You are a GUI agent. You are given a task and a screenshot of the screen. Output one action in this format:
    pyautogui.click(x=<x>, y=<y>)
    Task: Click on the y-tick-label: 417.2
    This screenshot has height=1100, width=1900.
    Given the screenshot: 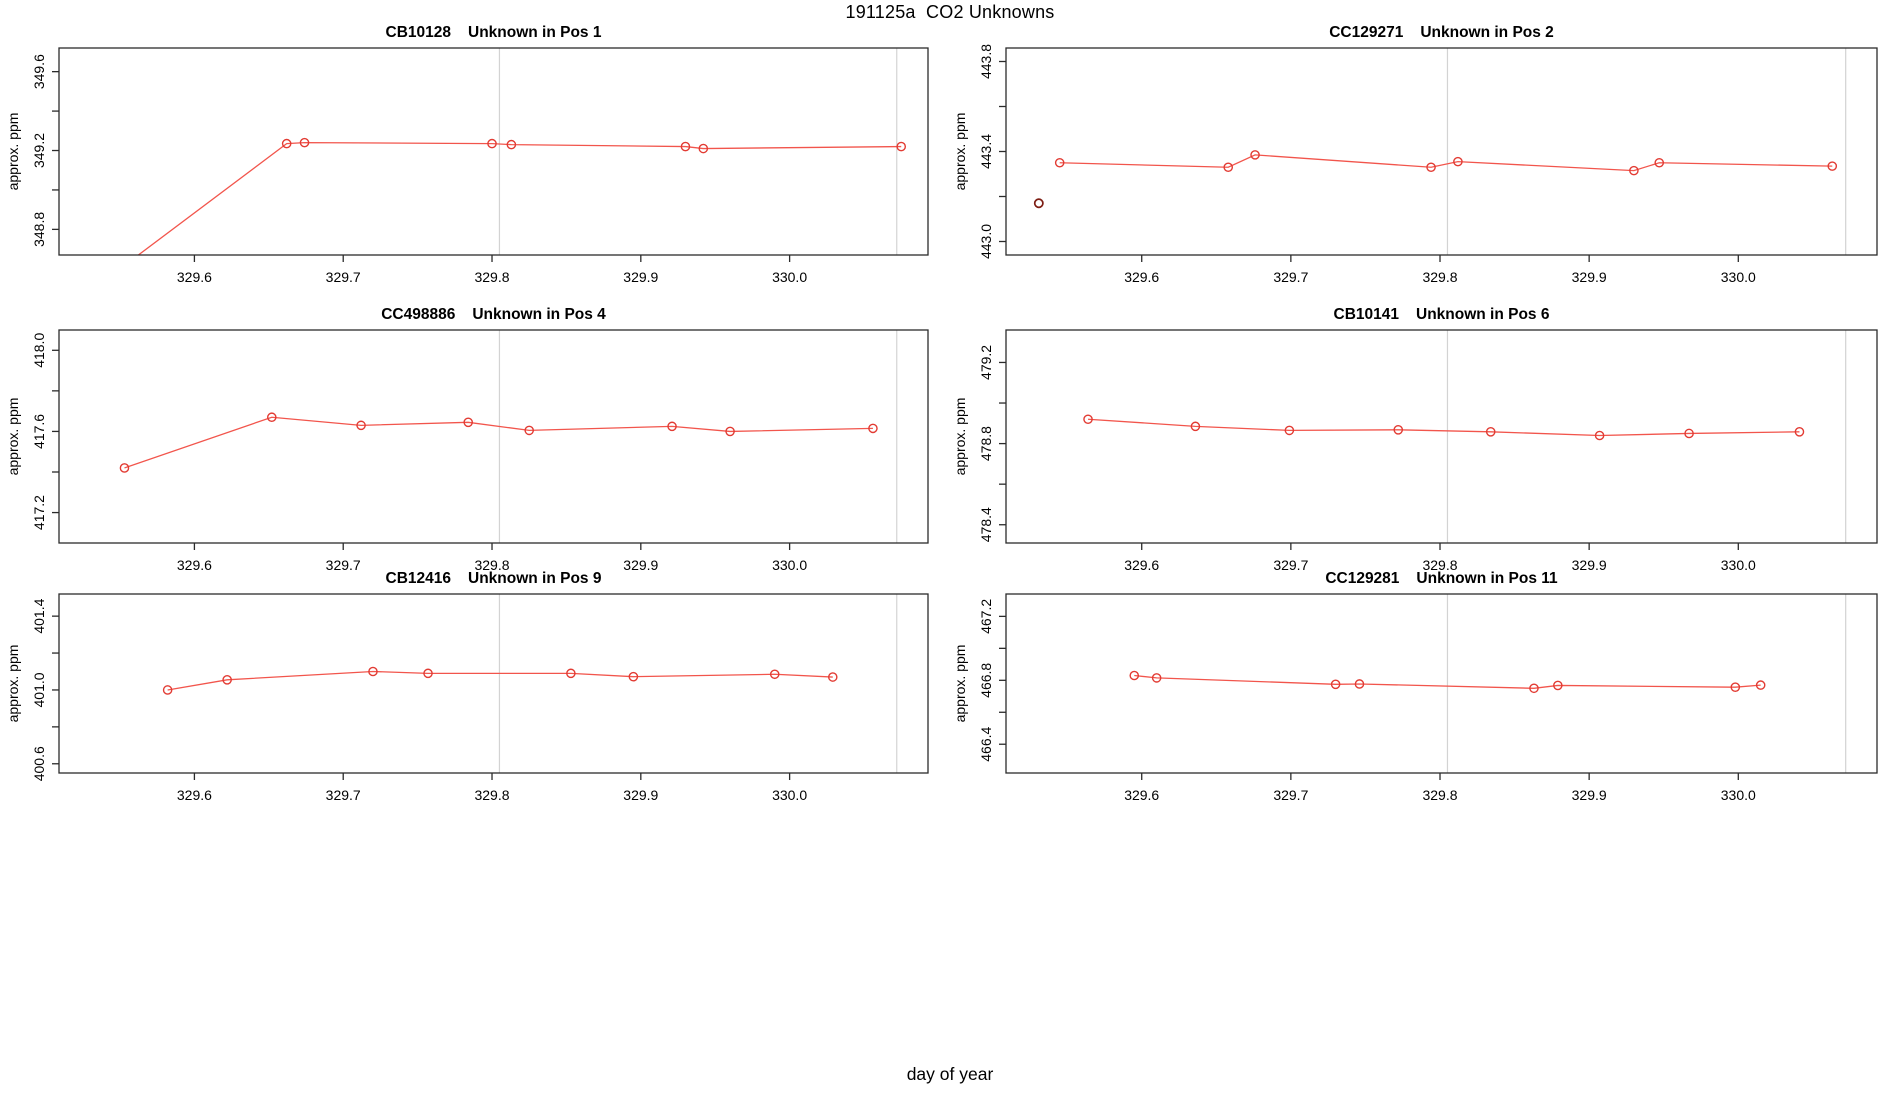 What is the action you would take?
    pyautogui.click(x=39, y=512)
    